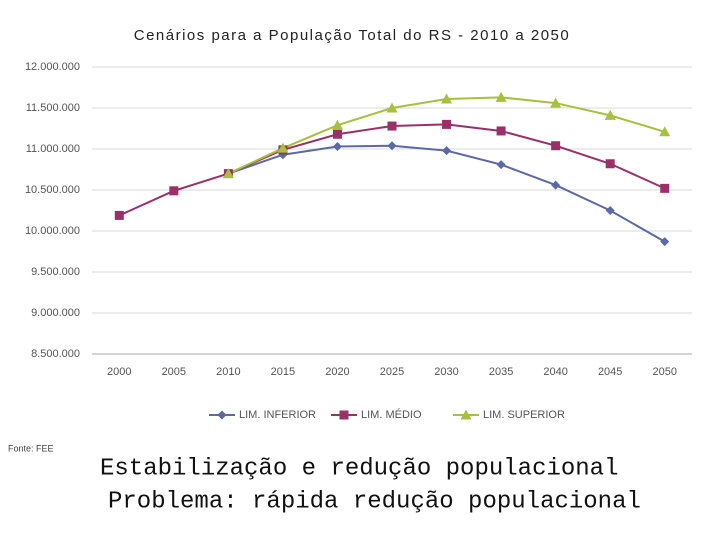 The image size is (720, 540). I want to click on note: Problema: rápida redução populacional, so click(374, 501).